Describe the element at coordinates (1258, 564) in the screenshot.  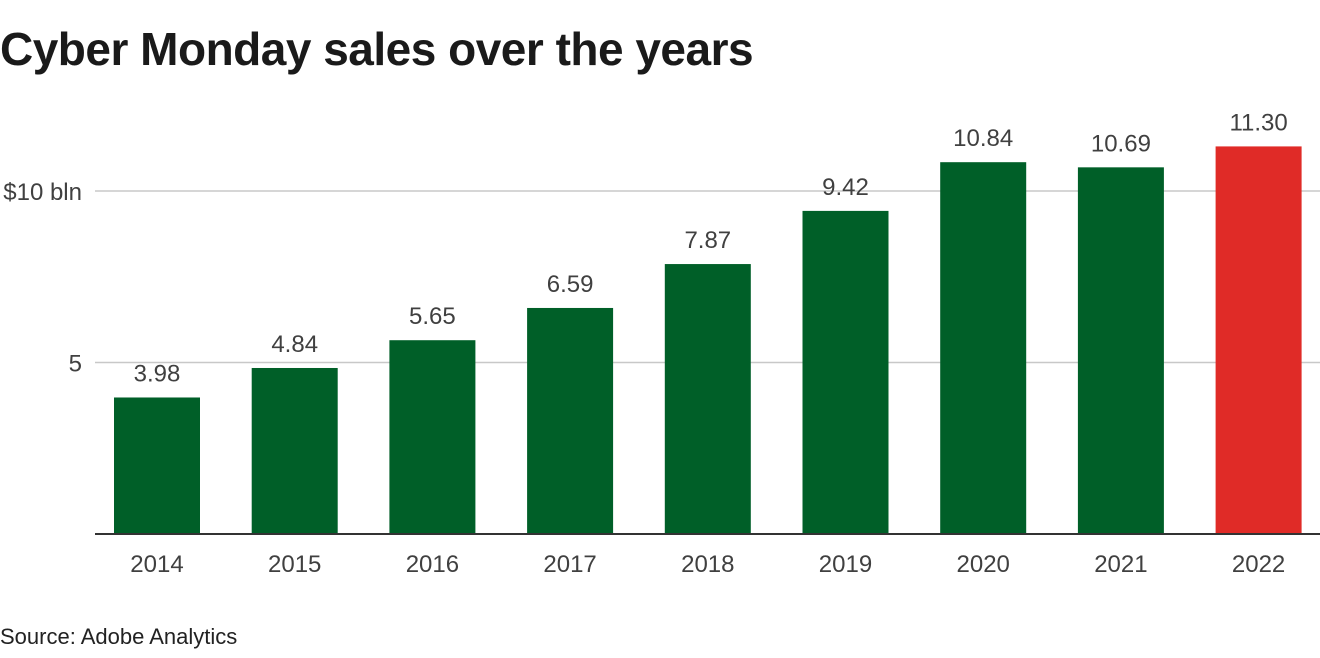
I see `x-tick-label: 2022` at that location.